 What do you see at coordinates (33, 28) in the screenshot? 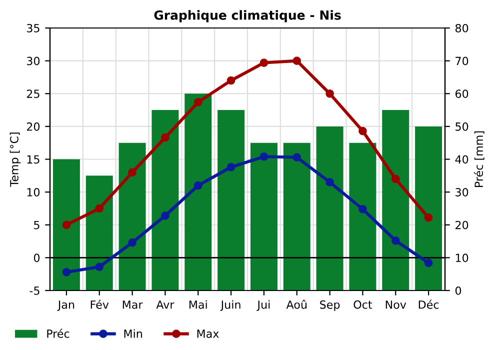
I see `y-tick-label: 35` at bounding box center [33, 28].